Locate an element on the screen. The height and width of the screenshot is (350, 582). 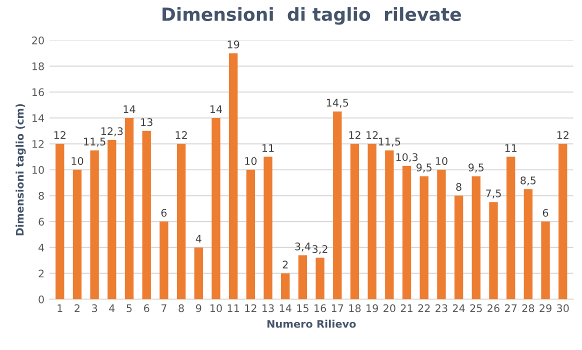
data-label: 12,3 is located at coordinates (112, 131).